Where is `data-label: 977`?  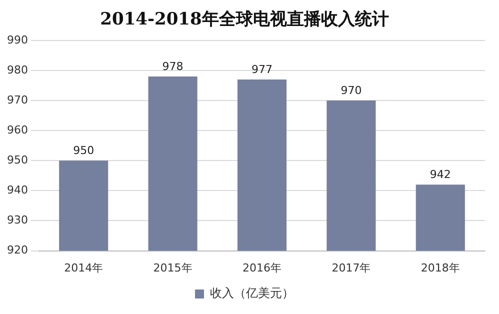 data-label: 977 is located at coordinates (262, 69).